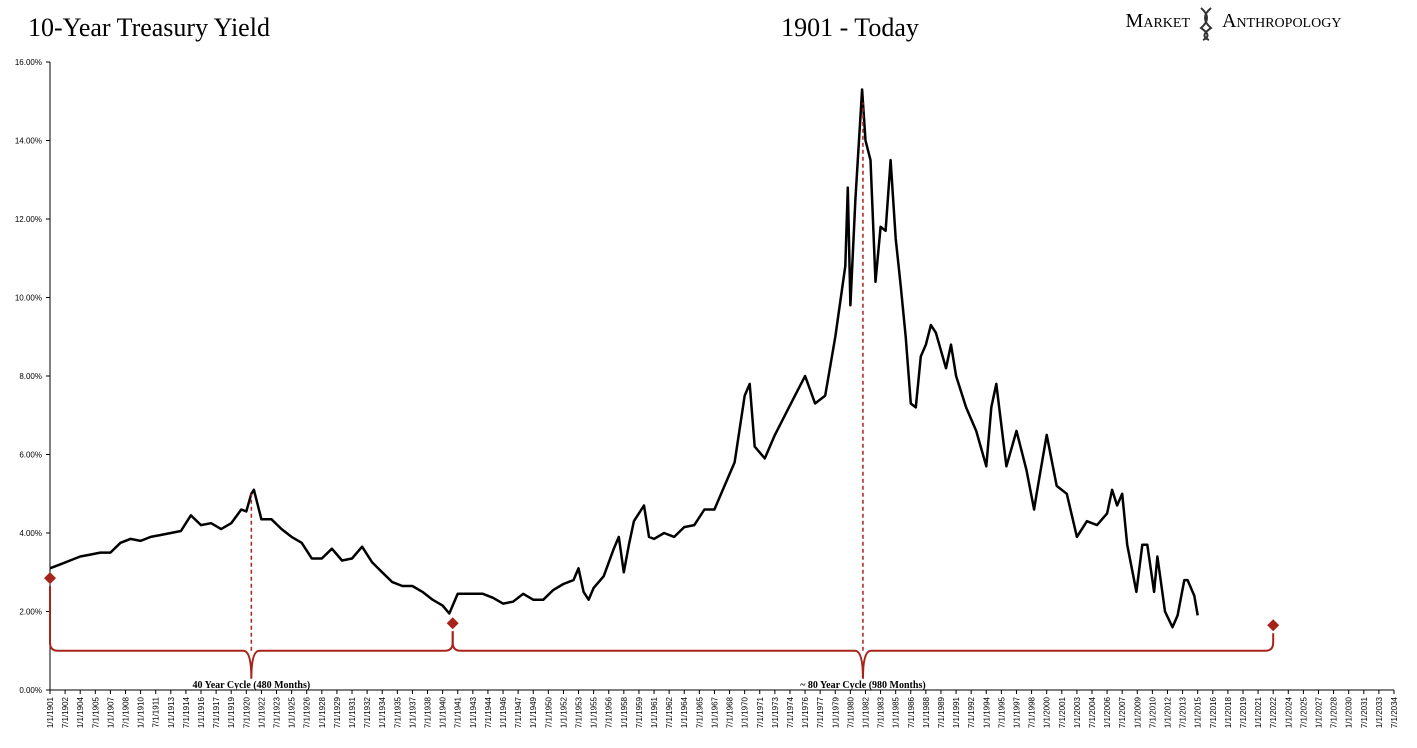  I want to click on x-tick-label: 1/1/1952, so click(563, 712).